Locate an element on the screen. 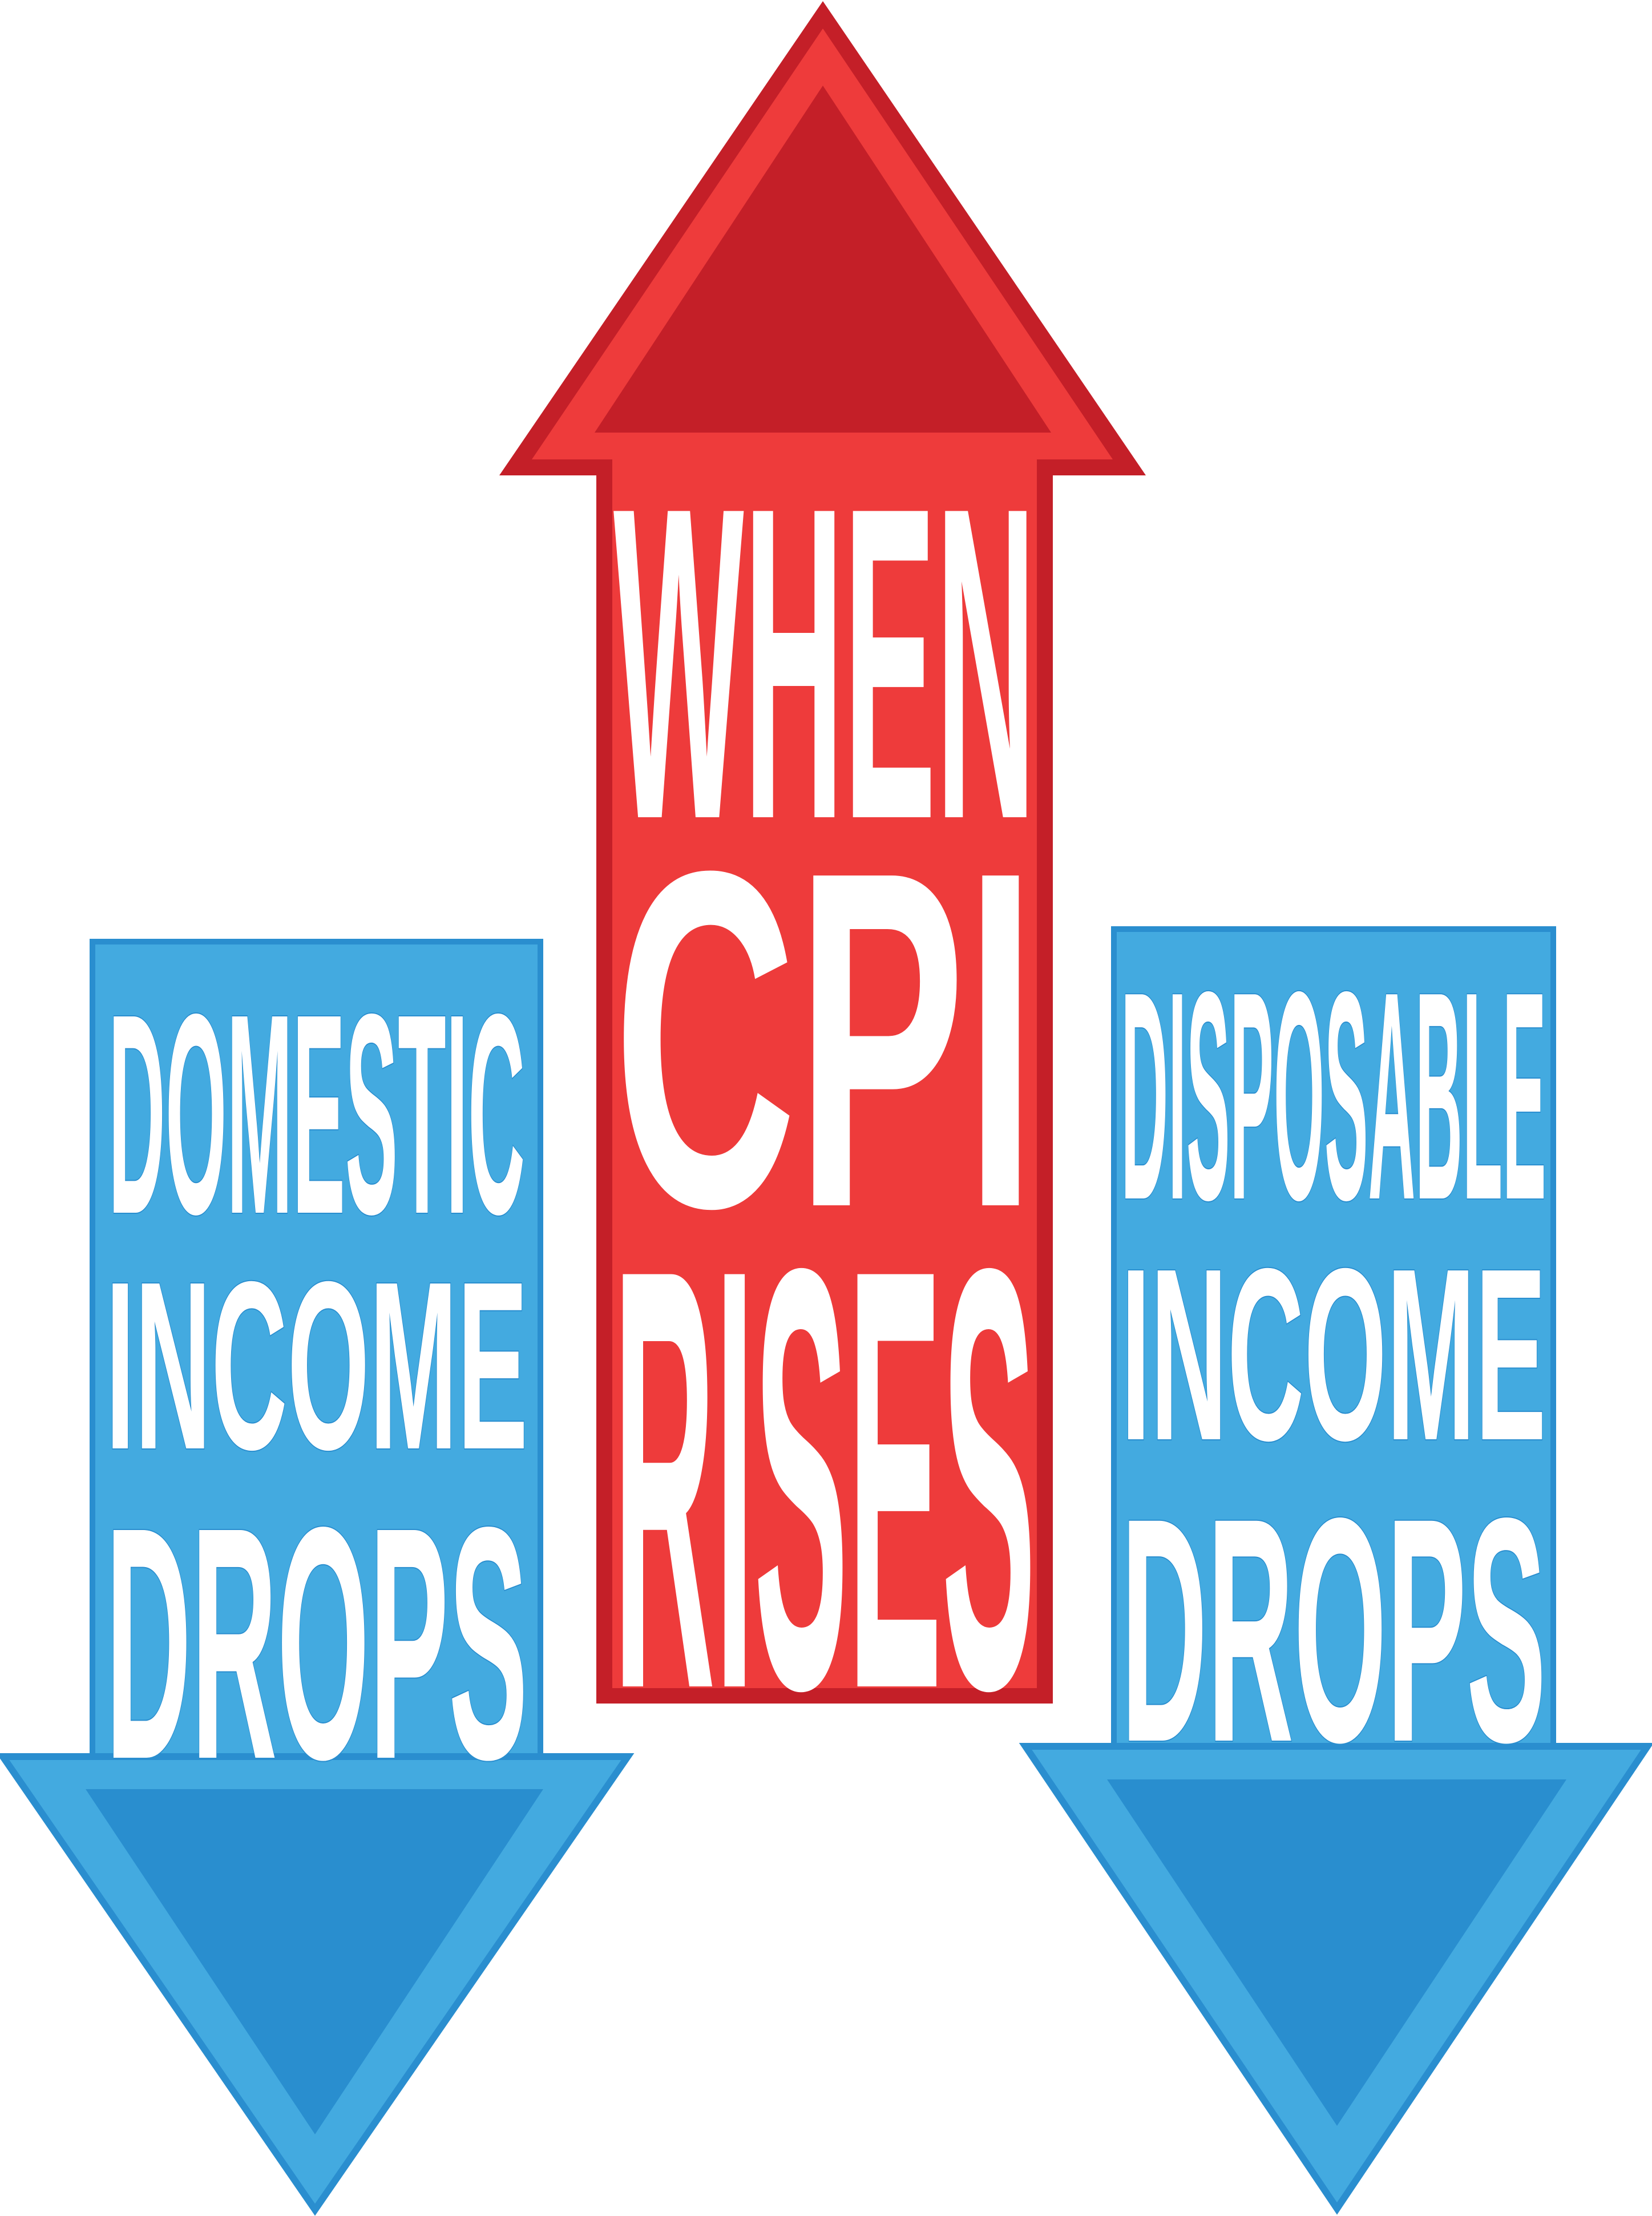 The image size is (1652, 2216). right-arrow-line2: INCOME is located at coordinates (1333, 1355).